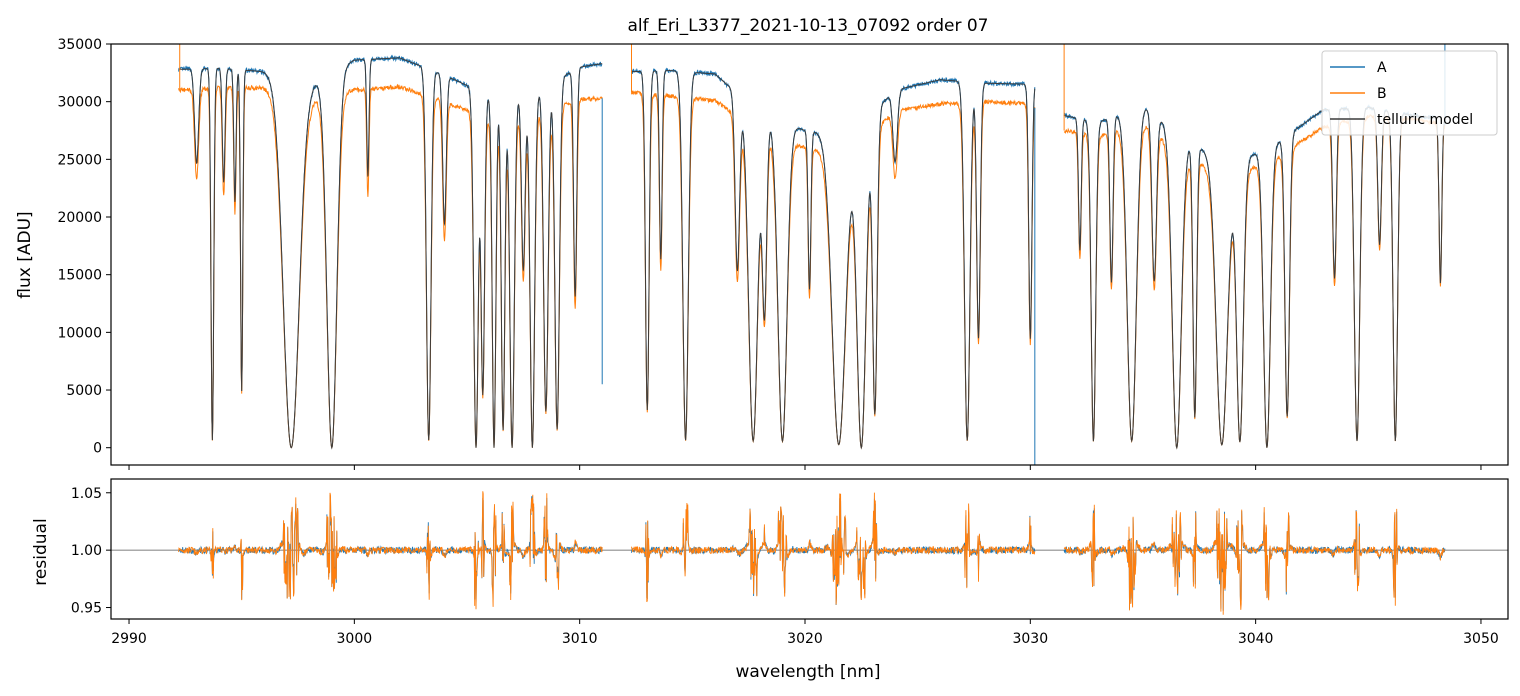 This screenshot has width=1520, height=696. Describe the element at coordinates (1425, 120) in the screenshot. I see `legend-label-model: telluric model` at that location.